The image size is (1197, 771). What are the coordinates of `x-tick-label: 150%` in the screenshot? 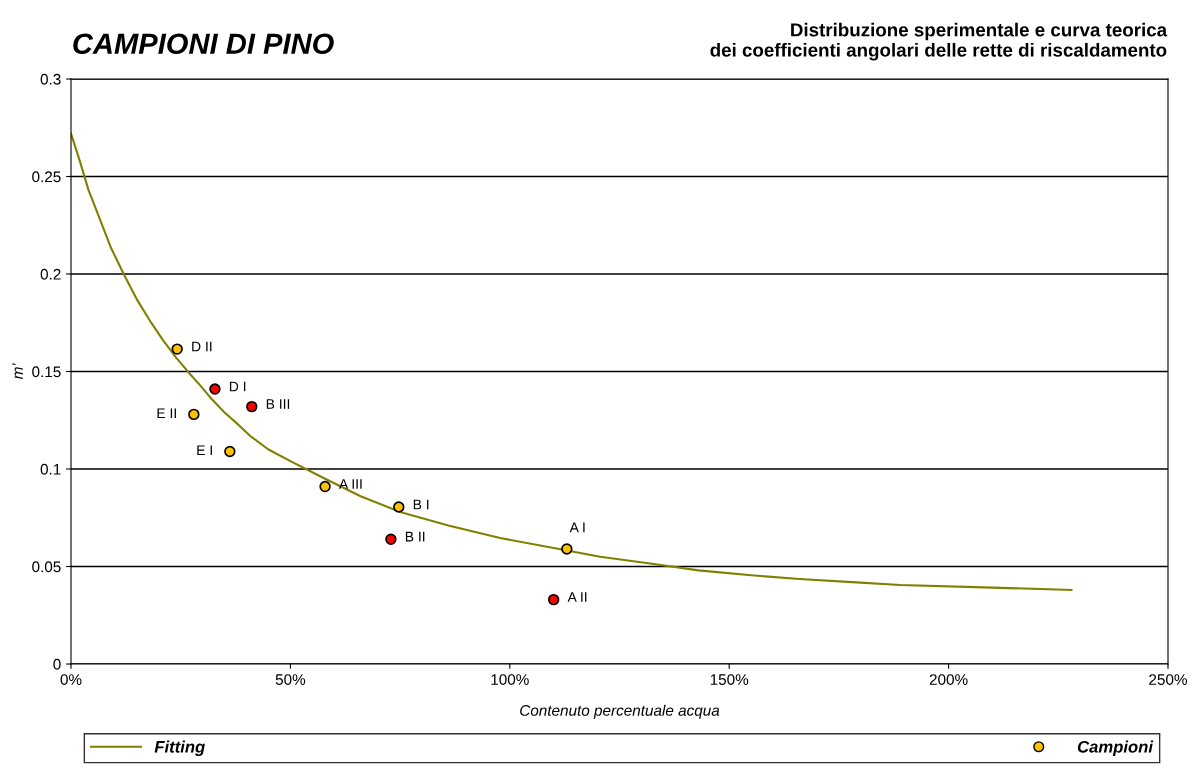 It's located at (729, 679).